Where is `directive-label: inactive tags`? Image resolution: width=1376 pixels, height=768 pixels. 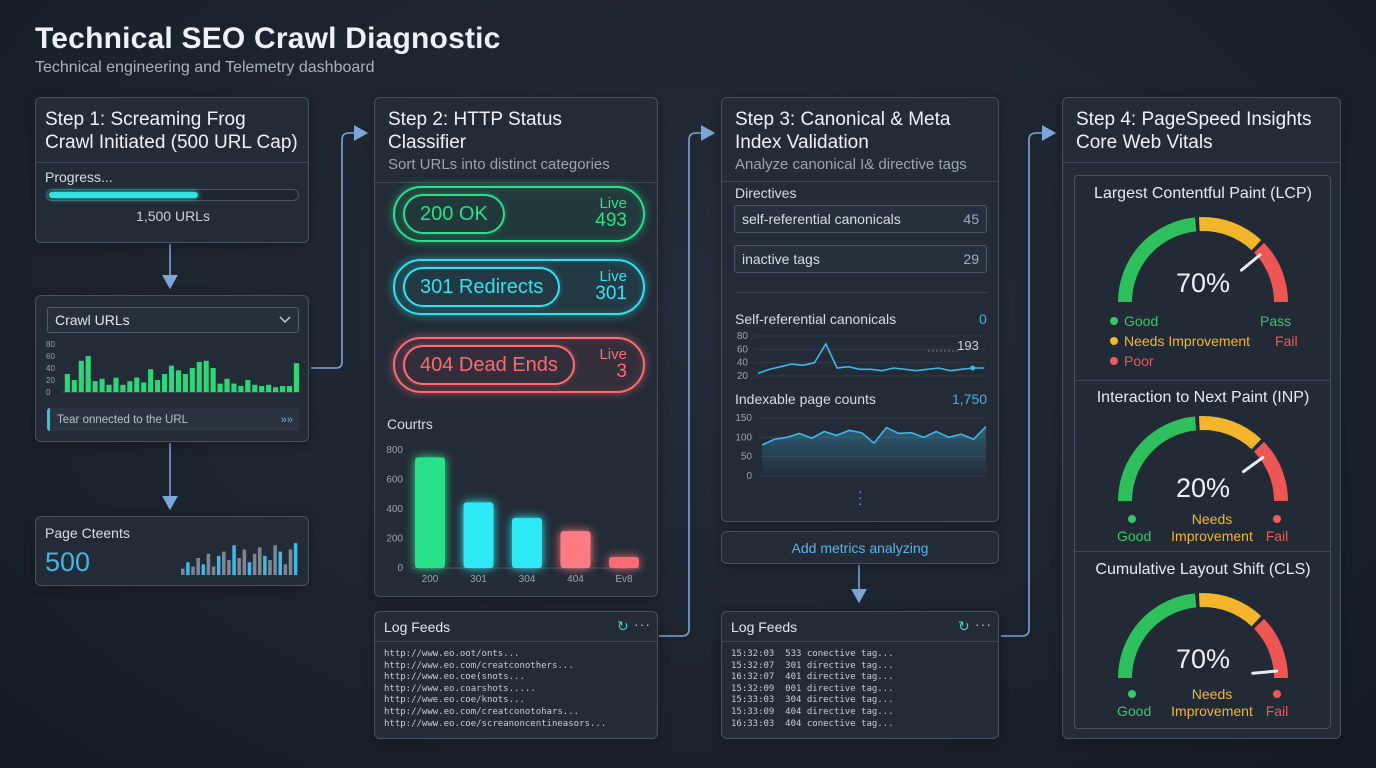 directive-label: inactive tags is located at coordinates (781, 259).